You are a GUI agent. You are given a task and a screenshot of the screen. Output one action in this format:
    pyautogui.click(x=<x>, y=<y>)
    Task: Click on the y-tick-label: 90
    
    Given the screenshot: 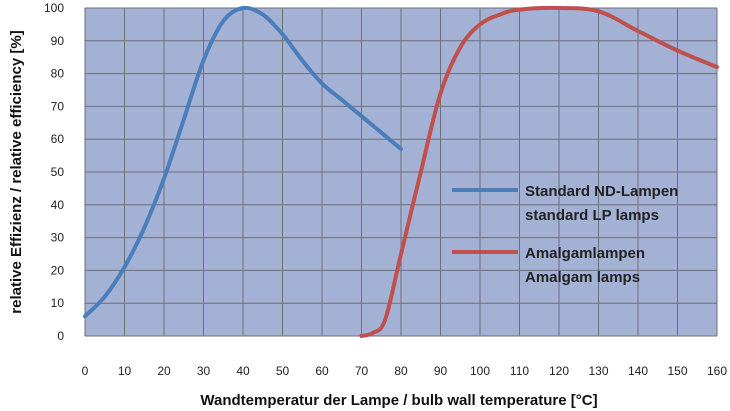 What is the action you would take?
    pyautogui.click(x=58, y=41)
    